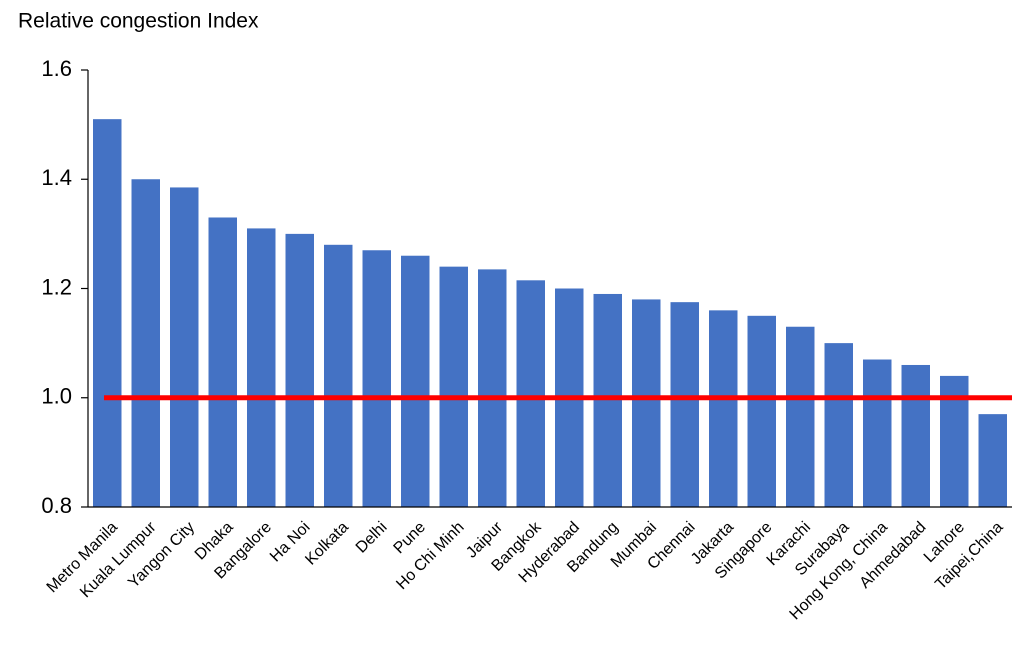 Image resolution: width=1013 pixels, height=662 pixels. Describe the element at coordinates (372, 538) in the screenshot. I see `x-tick-label: Delhi` at that location.